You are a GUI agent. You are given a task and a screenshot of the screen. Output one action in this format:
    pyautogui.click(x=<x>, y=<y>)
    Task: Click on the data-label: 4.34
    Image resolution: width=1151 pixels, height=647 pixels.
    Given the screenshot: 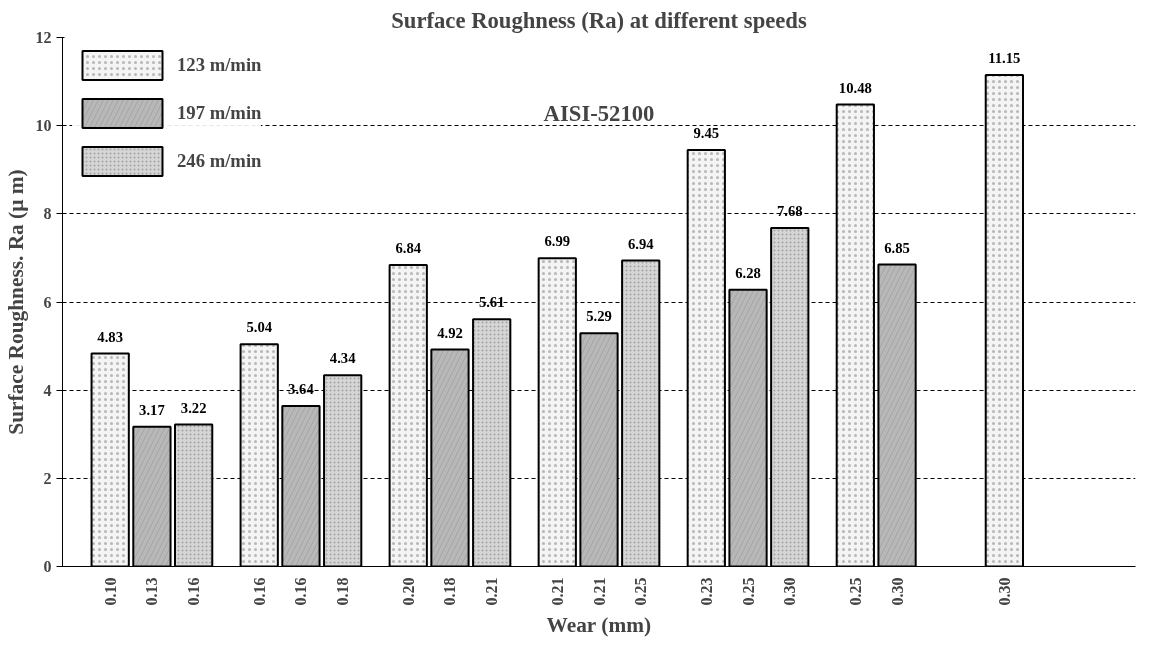 What is the action you would take?
    pyautogui.click(x=343, y=358)
    